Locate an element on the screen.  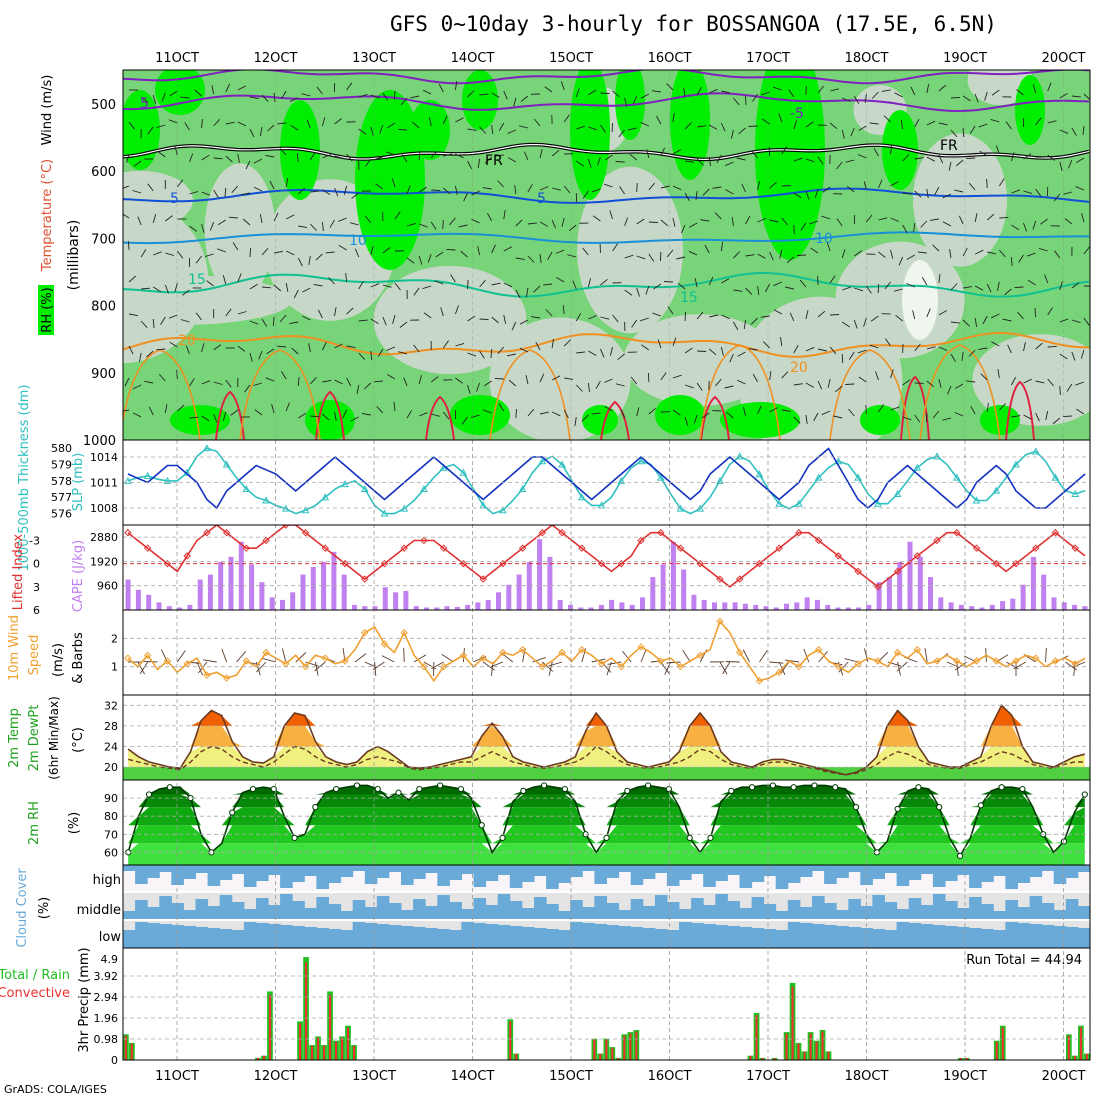
precip-convective-bar is located at coordinates (828, 1055).